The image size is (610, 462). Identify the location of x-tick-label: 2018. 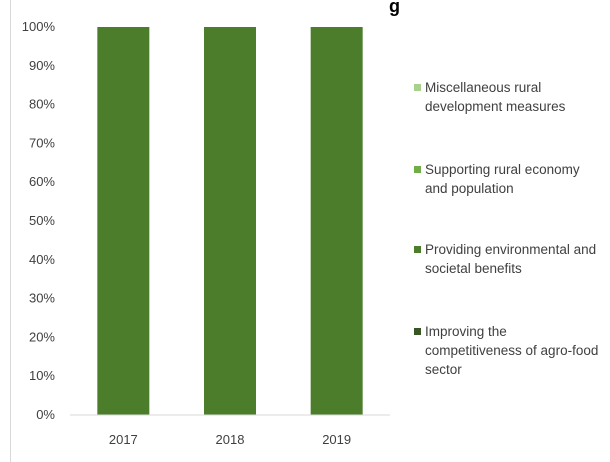
(230, 439).